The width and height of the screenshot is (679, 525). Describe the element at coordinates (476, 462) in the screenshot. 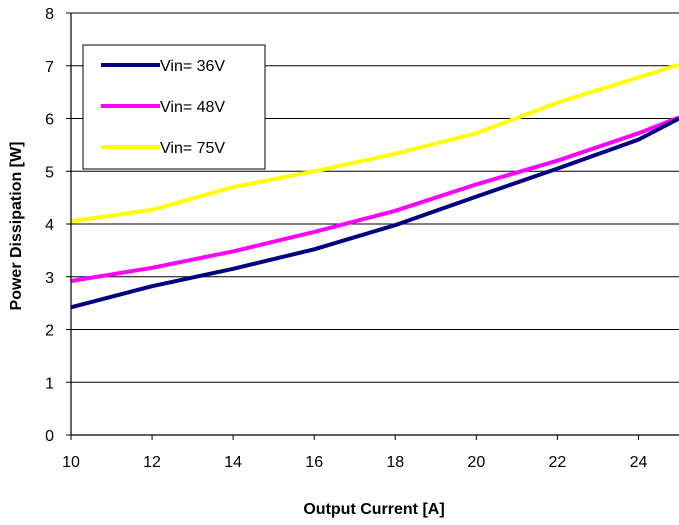

I see `x-tick-label-20: 20` at that location.